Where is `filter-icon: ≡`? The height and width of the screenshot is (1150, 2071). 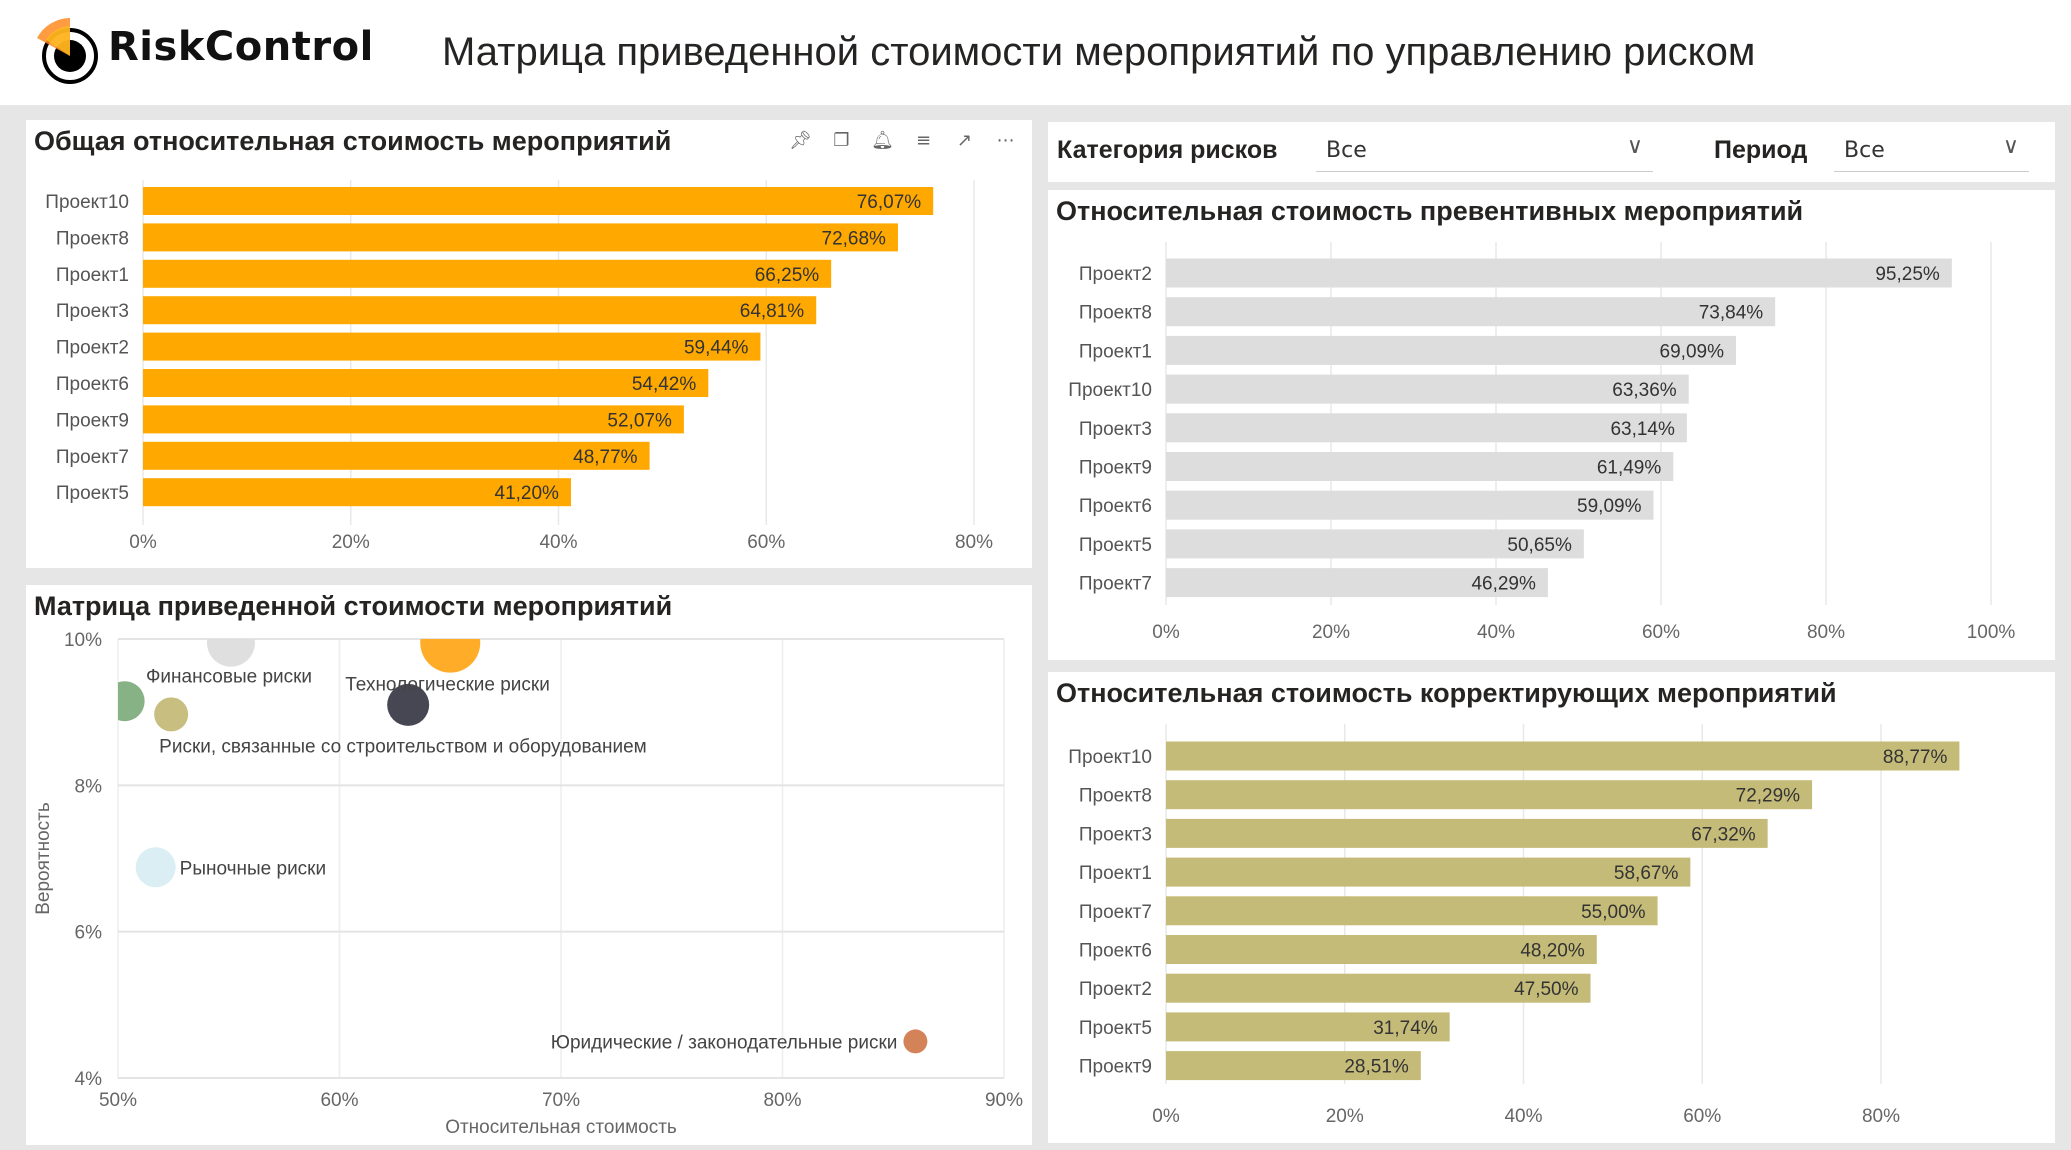
filter-icon: ≡ is located at coordinates (923, 140).